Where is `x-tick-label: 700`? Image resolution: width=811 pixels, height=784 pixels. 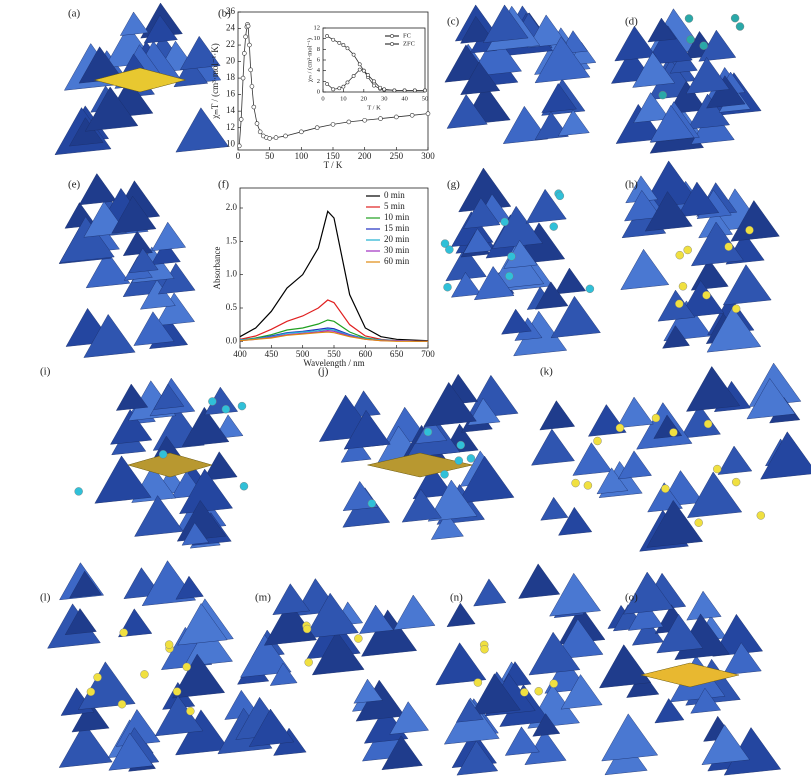
x-tick-label: 700 is located at coordinates (428, 354).